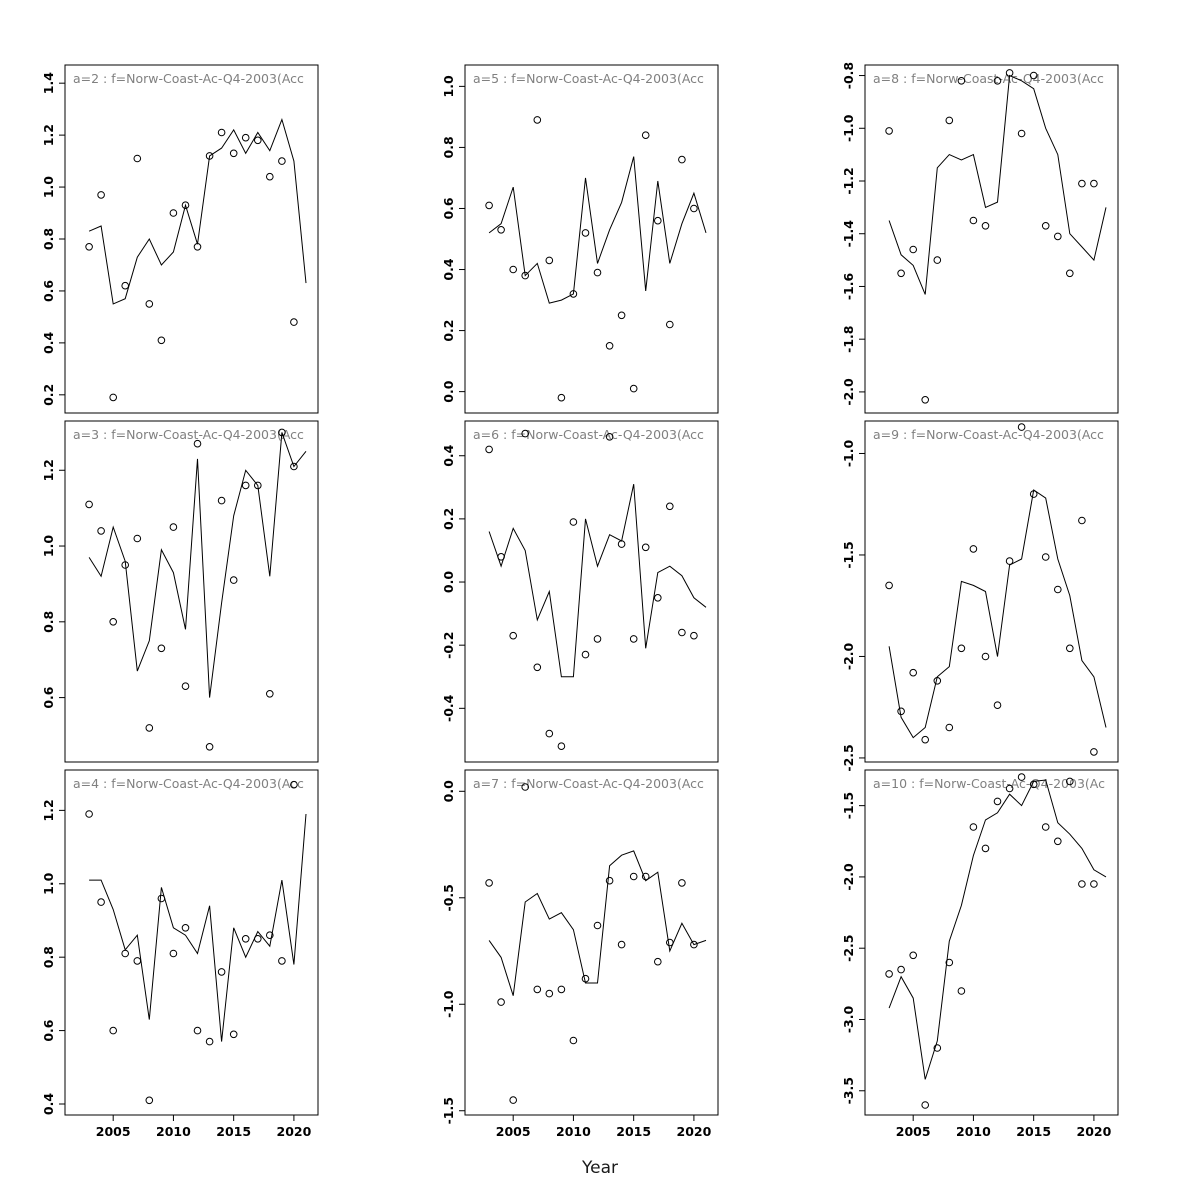  What do you see at coordinates (633, 1131) in the screenshot?
I see `x-tick-label: 2015` at bounding box center [633, 1131].